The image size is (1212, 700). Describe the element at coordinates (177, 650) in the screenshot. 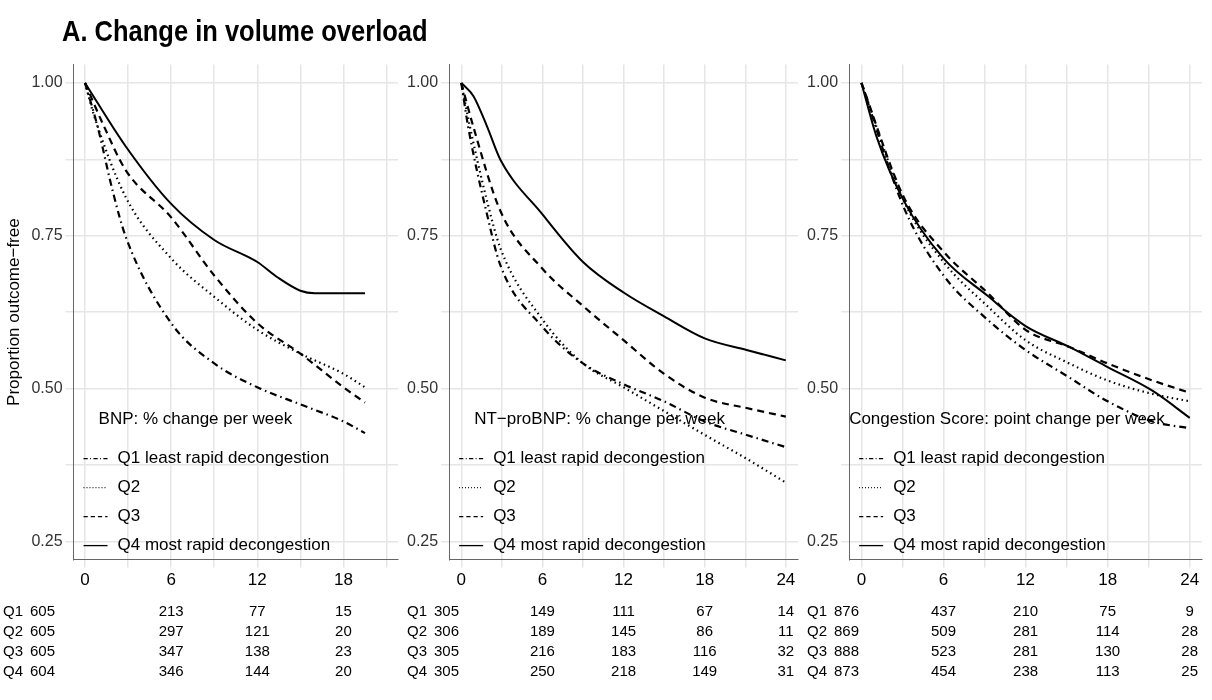

I see `text: Q3 605 347 138 23` at that location.